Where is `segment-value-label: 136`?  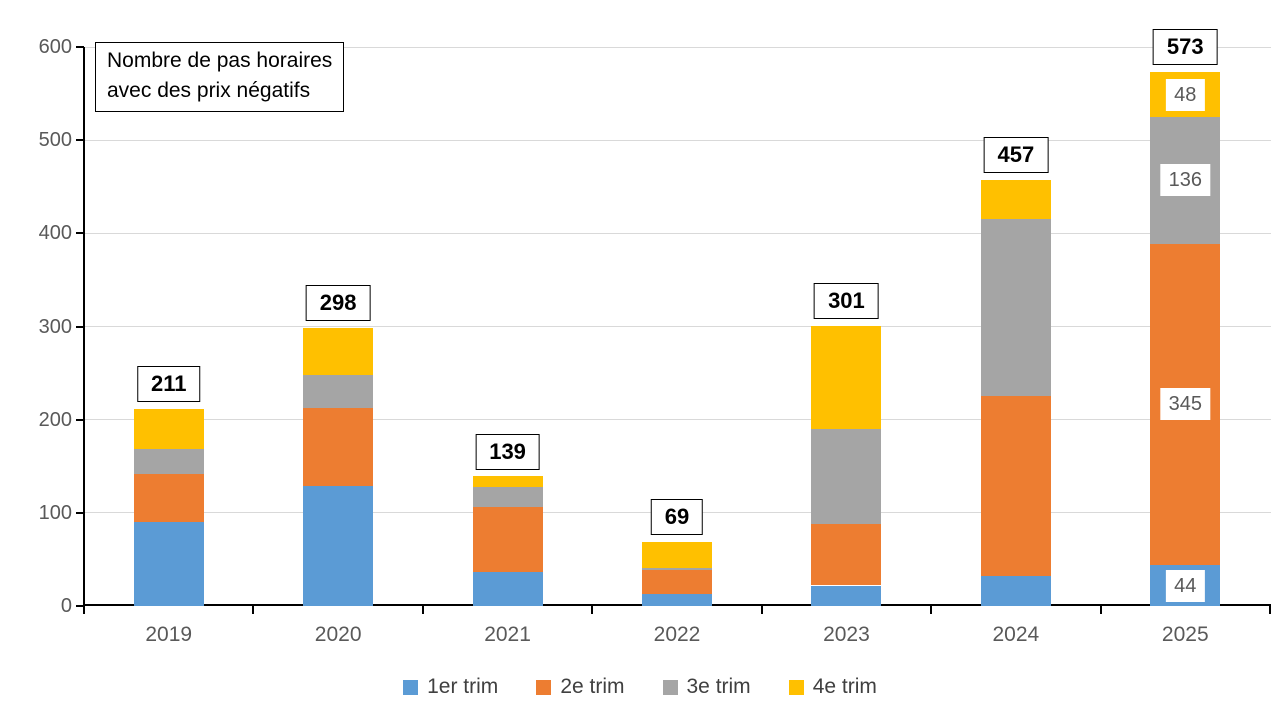 segment-value-label: 136 is located at coordinates (1185, 180).